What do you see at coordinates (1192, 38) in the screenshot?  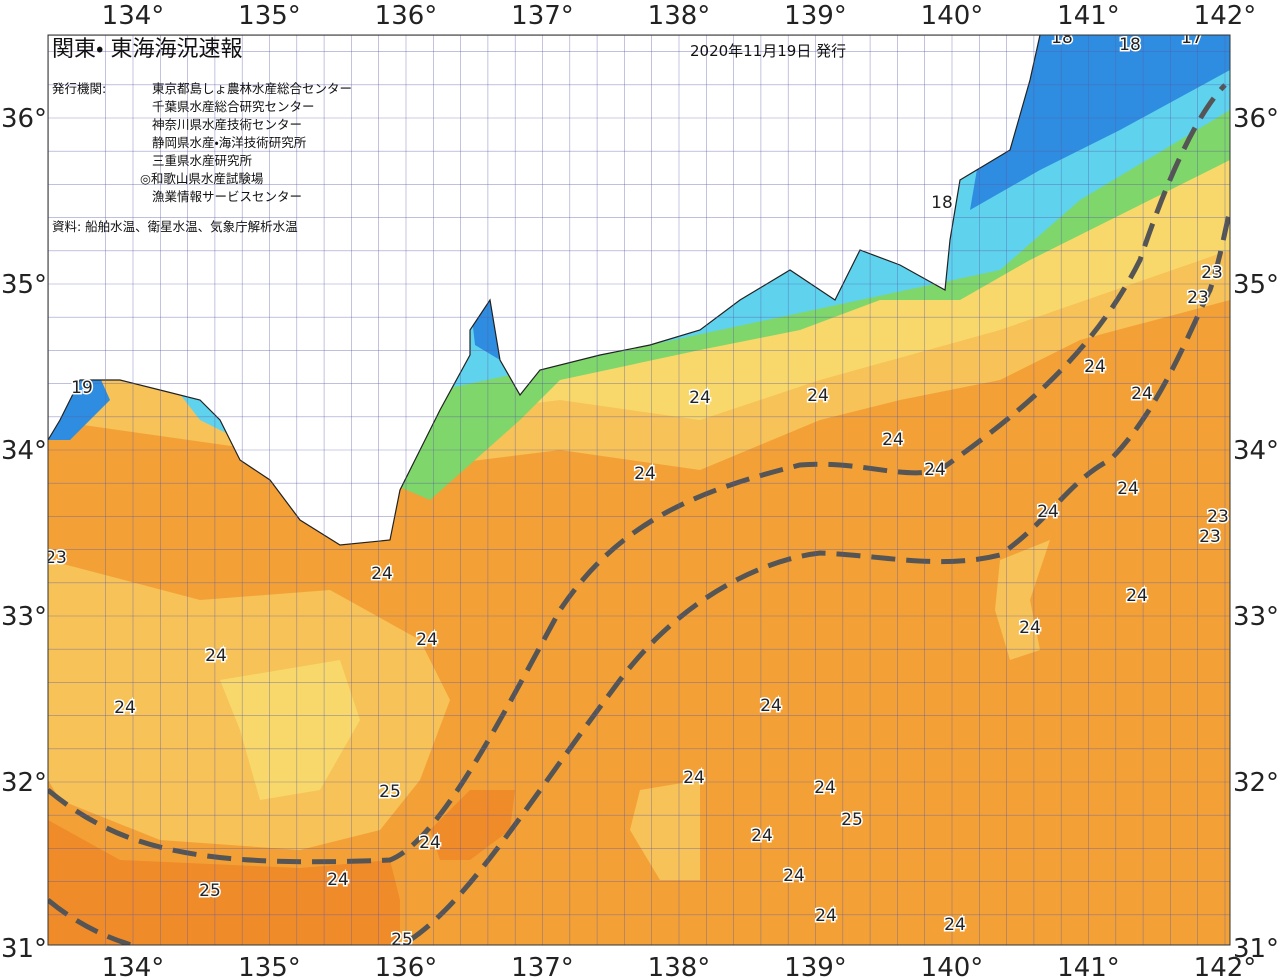 I see `contour-label: 17` at bounding box center [1192, 38].